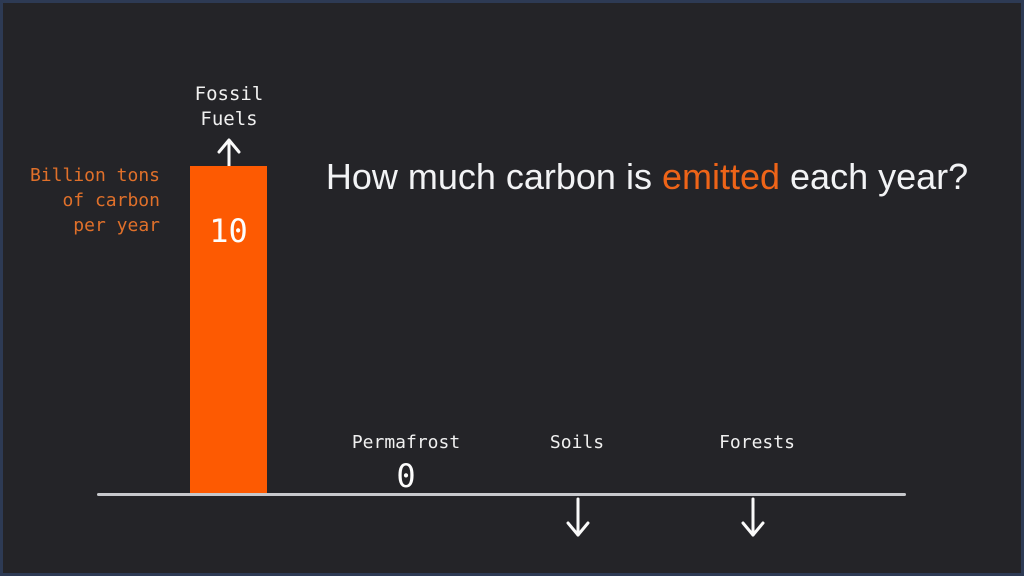 The image size is (1024, 576). I want to click on y-axis-label-line-2: of carbon, so click(111, 200).